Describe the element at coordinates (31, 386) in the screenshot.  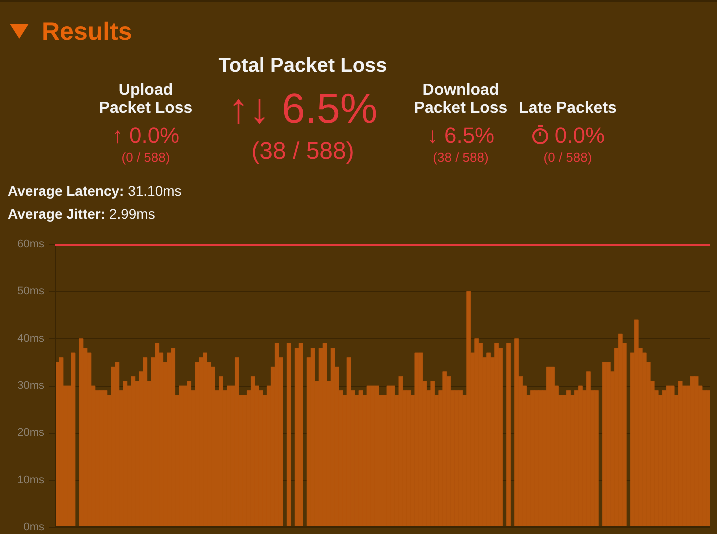
I see `y-tick-label: 30ms` at that location.